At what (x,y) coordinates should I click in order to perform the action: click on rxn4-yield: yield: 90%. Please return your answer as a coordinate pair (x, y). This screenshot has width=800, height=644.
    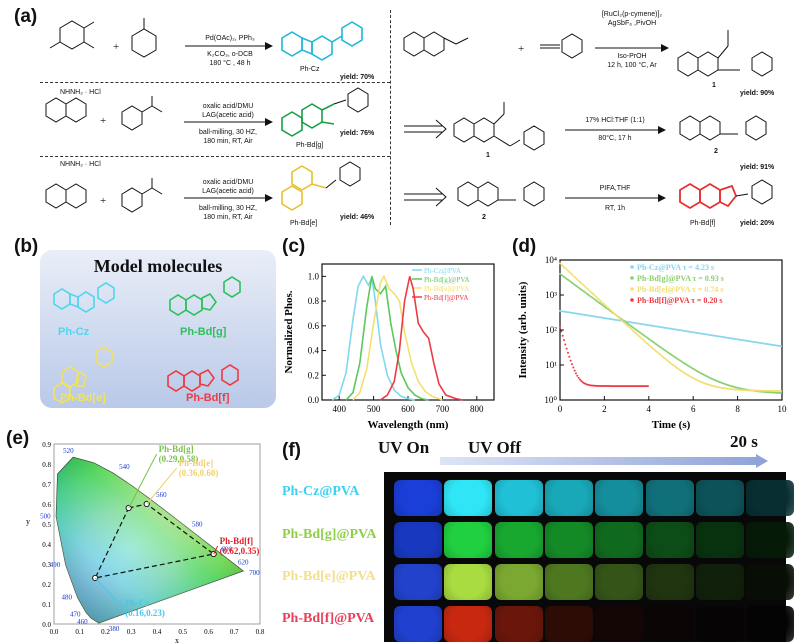
    Looking at the image, I should click on (757, 93).